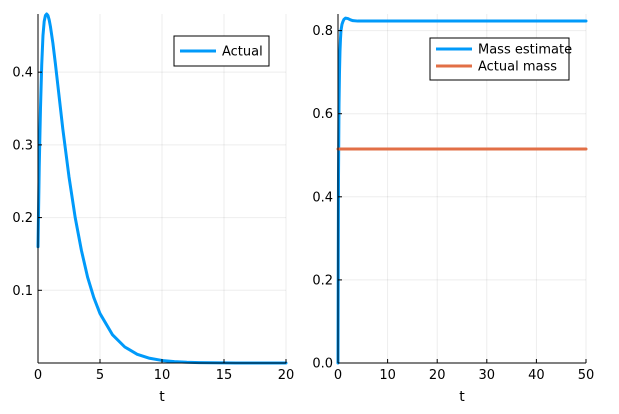 This screenshot has width=619, height=414. I want to click on y-tick-label: 0.8, so click(322, 31).